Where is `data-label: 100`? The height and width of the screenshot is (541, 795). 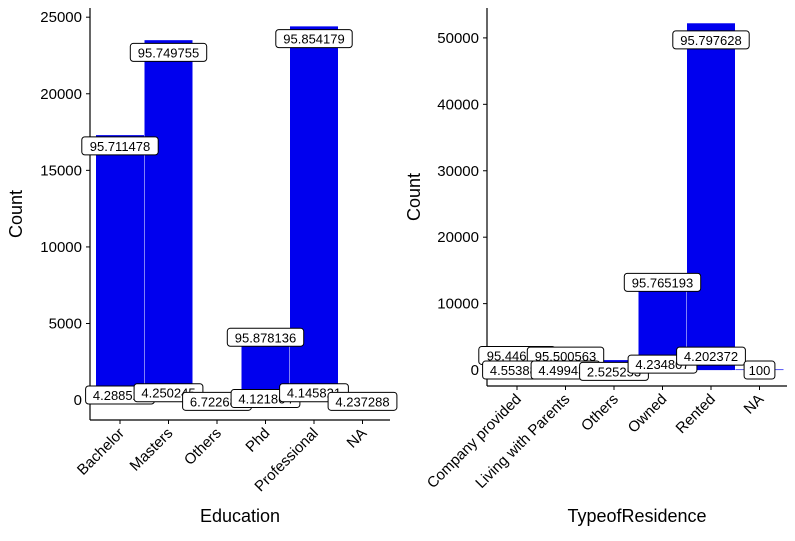 data-label: 100 is located at coordinates (760, 370).